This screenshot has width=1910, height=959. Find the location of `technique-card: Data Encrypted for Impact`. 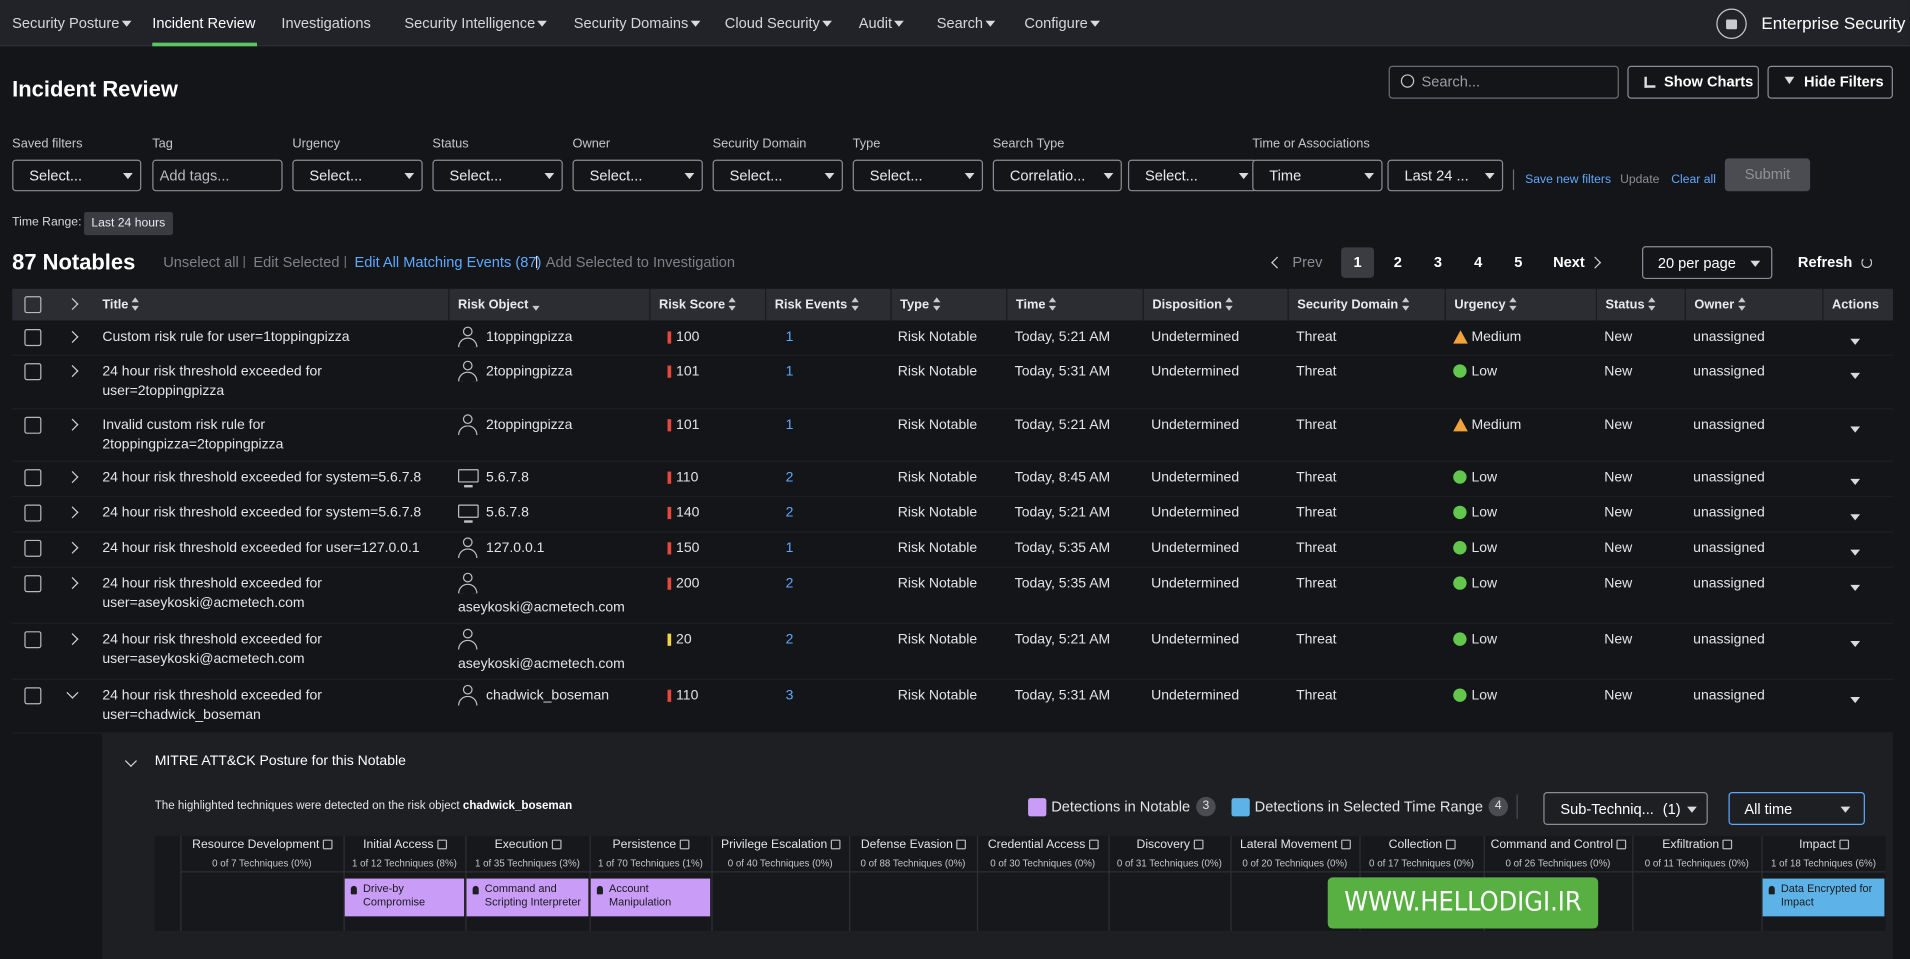

technique-card: Data Encrypted for Impact is located at coordinates (1823, 897).